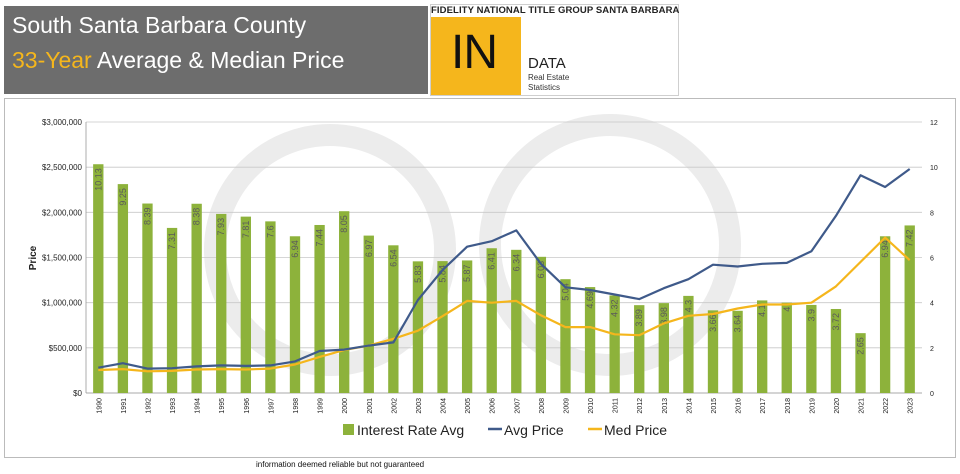  I want to click on interest-rate-label: 7.31, so click(172, 241).